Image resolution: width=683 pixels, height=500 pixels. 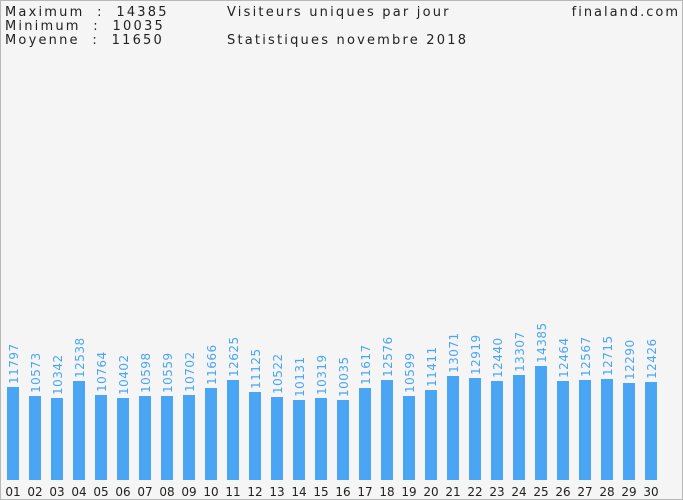 What do you see at coordinates (518, 492) in the screenshot?
I see `x-tick-24: 24` at bounding box center [518, 492].